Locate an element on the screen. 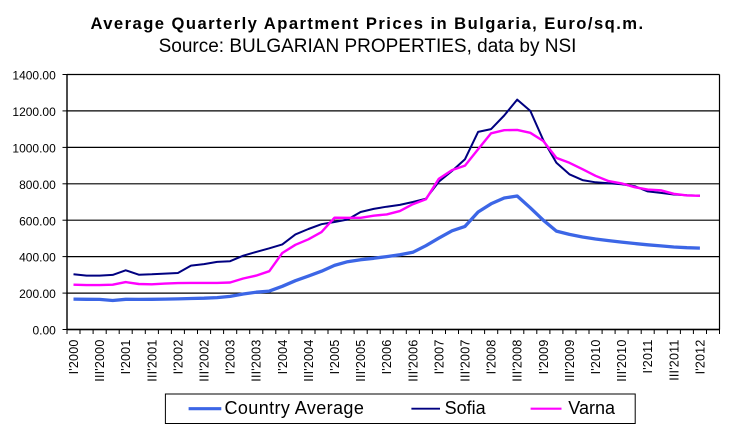 The image size is (734, 435). svg-text: III'2004 is located at coordinates (309, 361).